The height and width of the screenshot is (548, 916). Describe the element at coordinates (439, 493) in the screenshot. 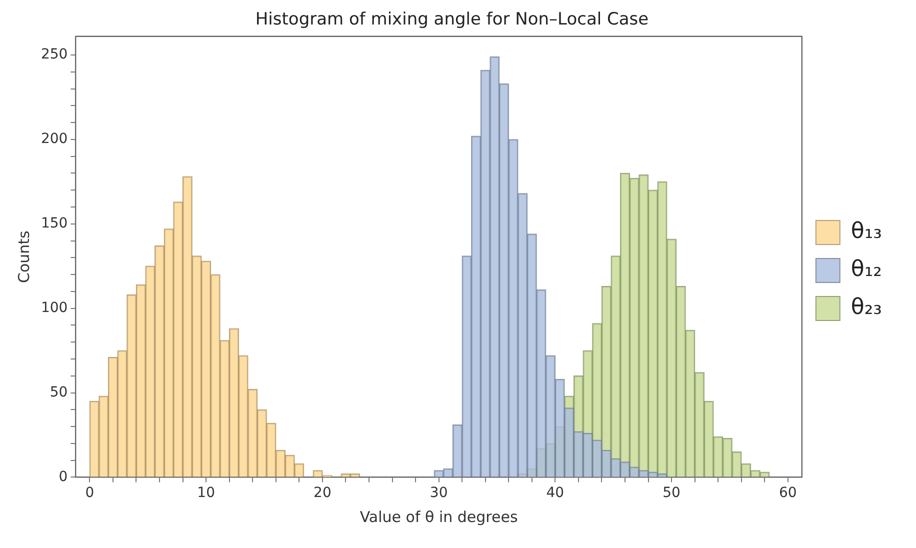

I see `x-tick-label: 30` at that location.